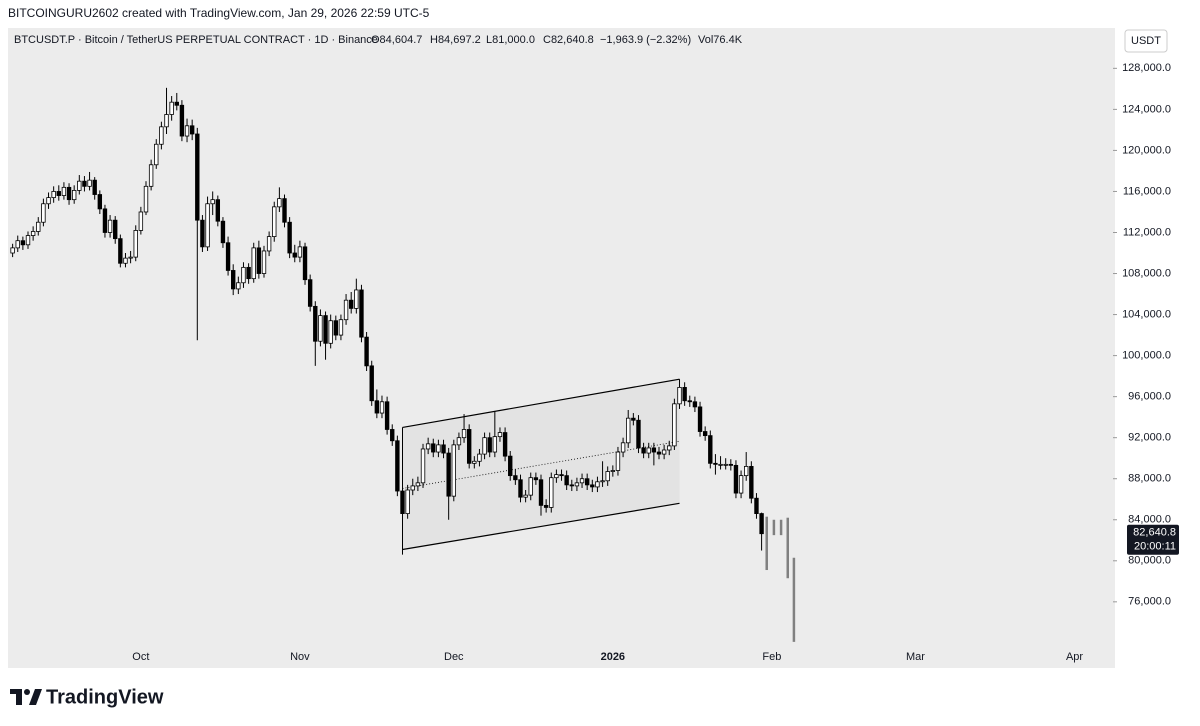 This screenshot has height=726, width=1200. Describe the element at coordinates (510, 40) in the screenshot. I see `legend-low: L81,000.0` at that location.